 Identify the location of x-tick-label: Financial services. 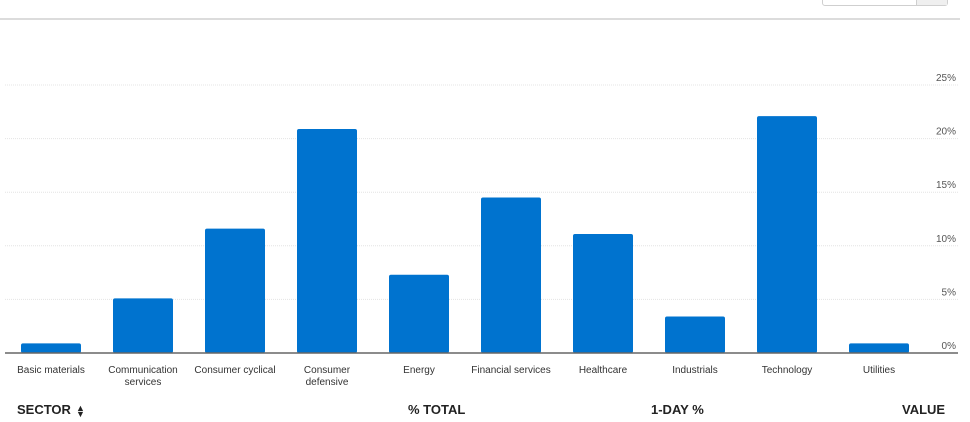
(510, 370).